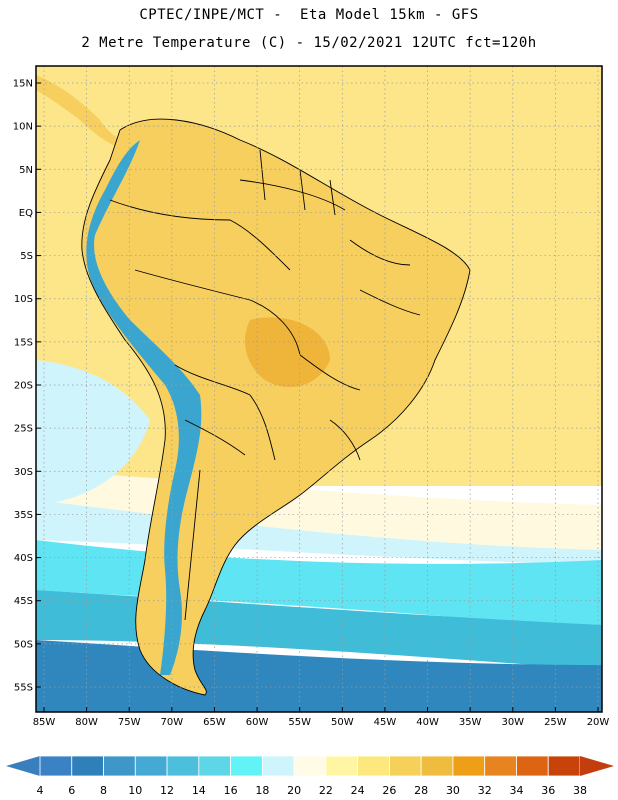  What do you see at coordinates (231, 790) in the screenshot?
I see `legend-value: 16` at bounding box center [231, 790].